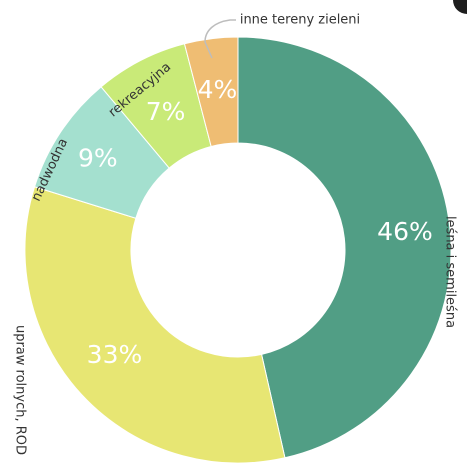 The height and width of the screenshot is (476, 467). What do you see at coordinates (220, 39) in the screenshot?
I see `leader-line-inne-tereny-zieleni` at bounding box center [220, 39].